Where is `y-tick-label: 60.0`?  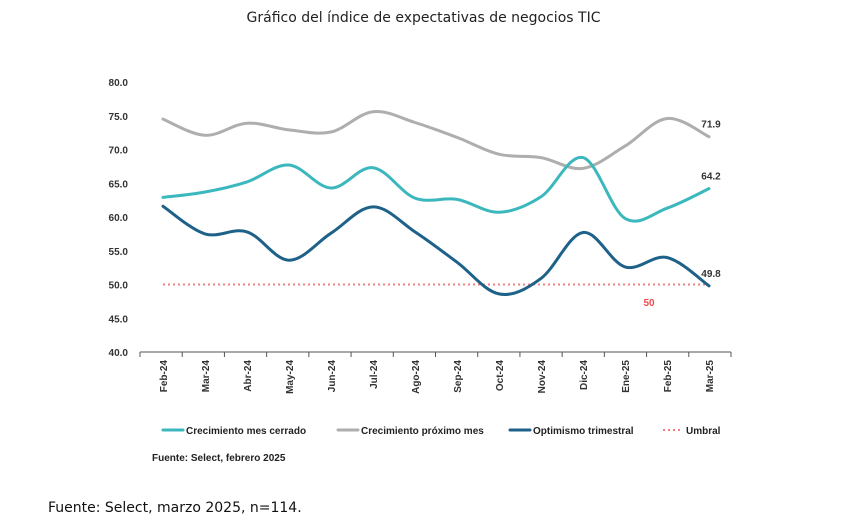 y-tick-label: 60.0 is located at coordinates (119, 218).